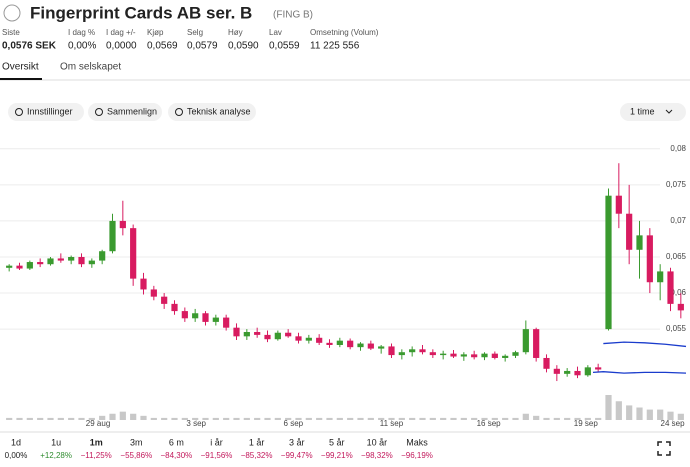 Image resolution: width=690 pixels, height=467 pixels. What do you see at coordinates (337, 455) in the screenshot?
I see `range-change: −99,21%` at bounding box center [337, 455].